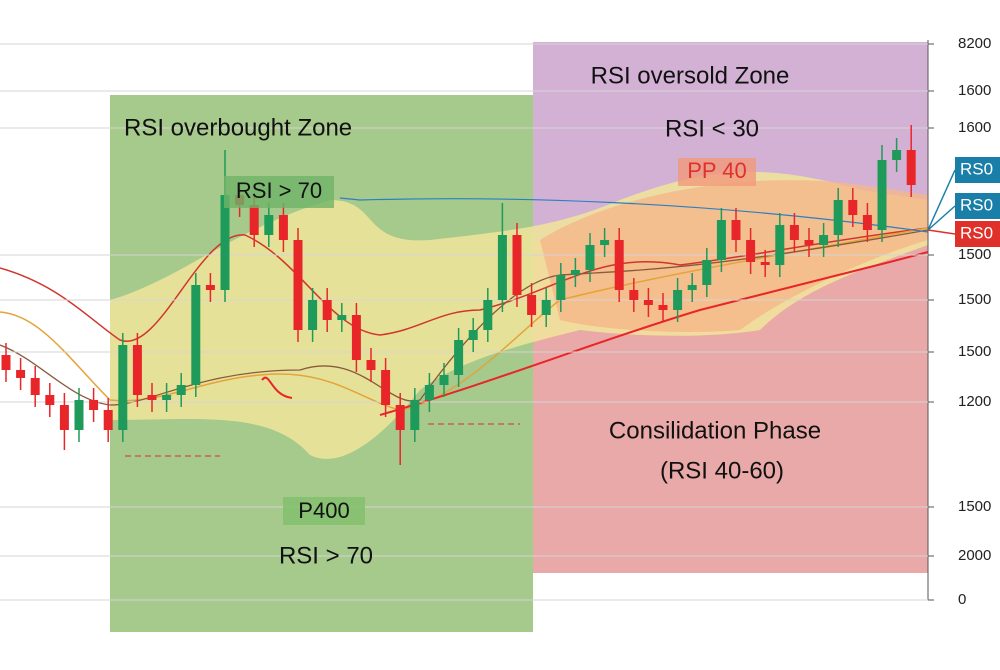  What do you see at coordinates (974, 555) in the screenshot?
I see `y-axis-label: 2000` at bounding box center [974, 555].